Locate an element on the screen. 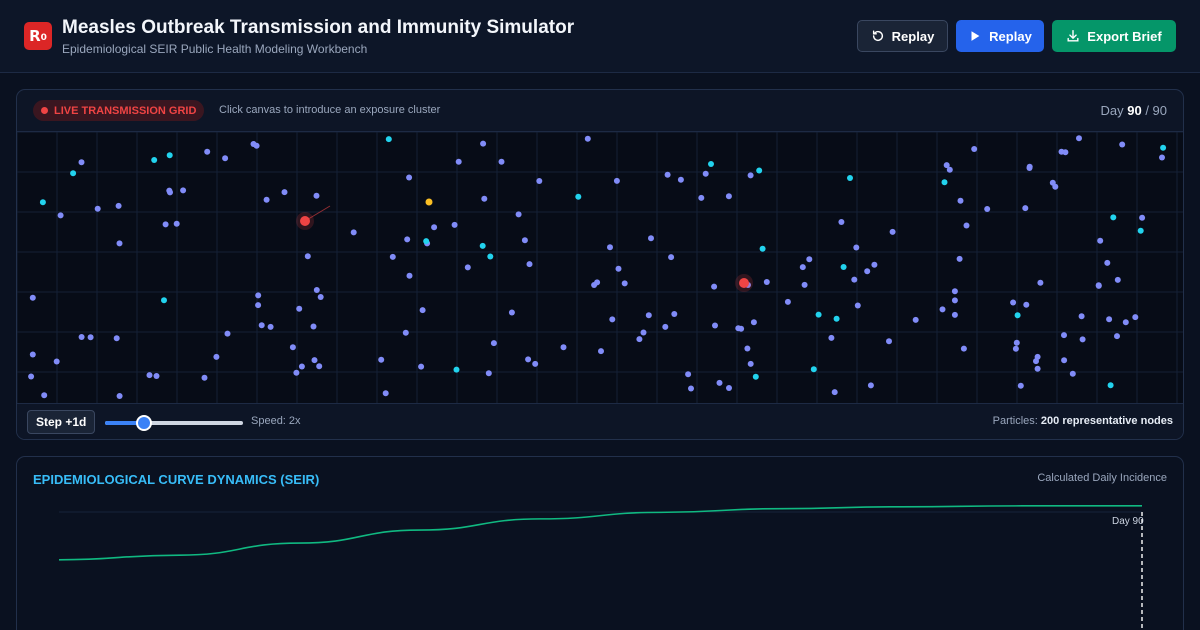 This screenshot has width=1200, height=630. particles-value: 200 representative nodes is located at coordinates (1106, 421).